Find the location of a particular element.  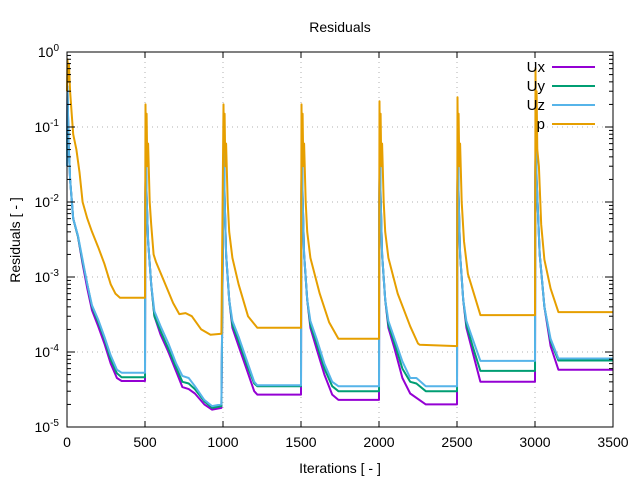

x-tick-label: 1500 is located at coordinates (300, 442).